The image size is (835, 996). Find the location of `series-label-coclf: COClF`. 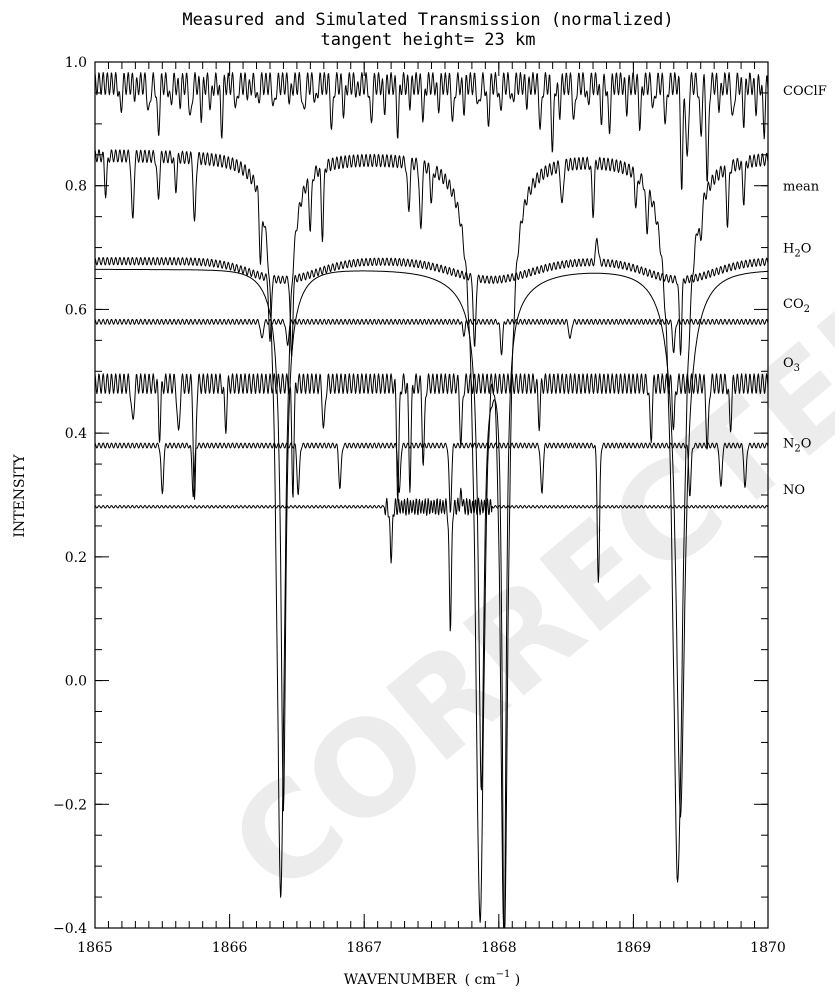

series-label-coclf: COClF is located at coordinates (805, 91).